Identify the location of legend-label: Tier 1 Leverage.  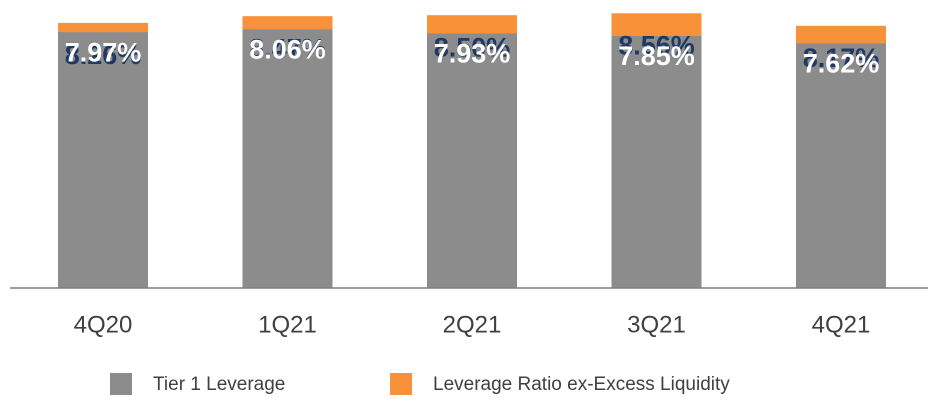
(219, 384).